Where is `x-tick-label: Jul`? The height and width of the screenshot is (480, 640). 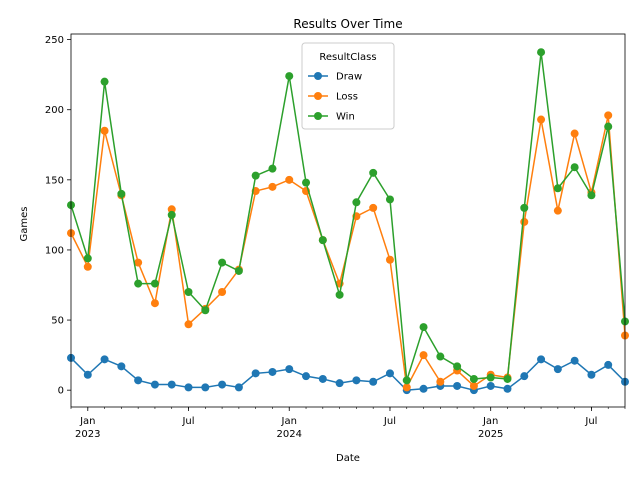 x-tick-label: Jul is located at coordinates (187, 421).